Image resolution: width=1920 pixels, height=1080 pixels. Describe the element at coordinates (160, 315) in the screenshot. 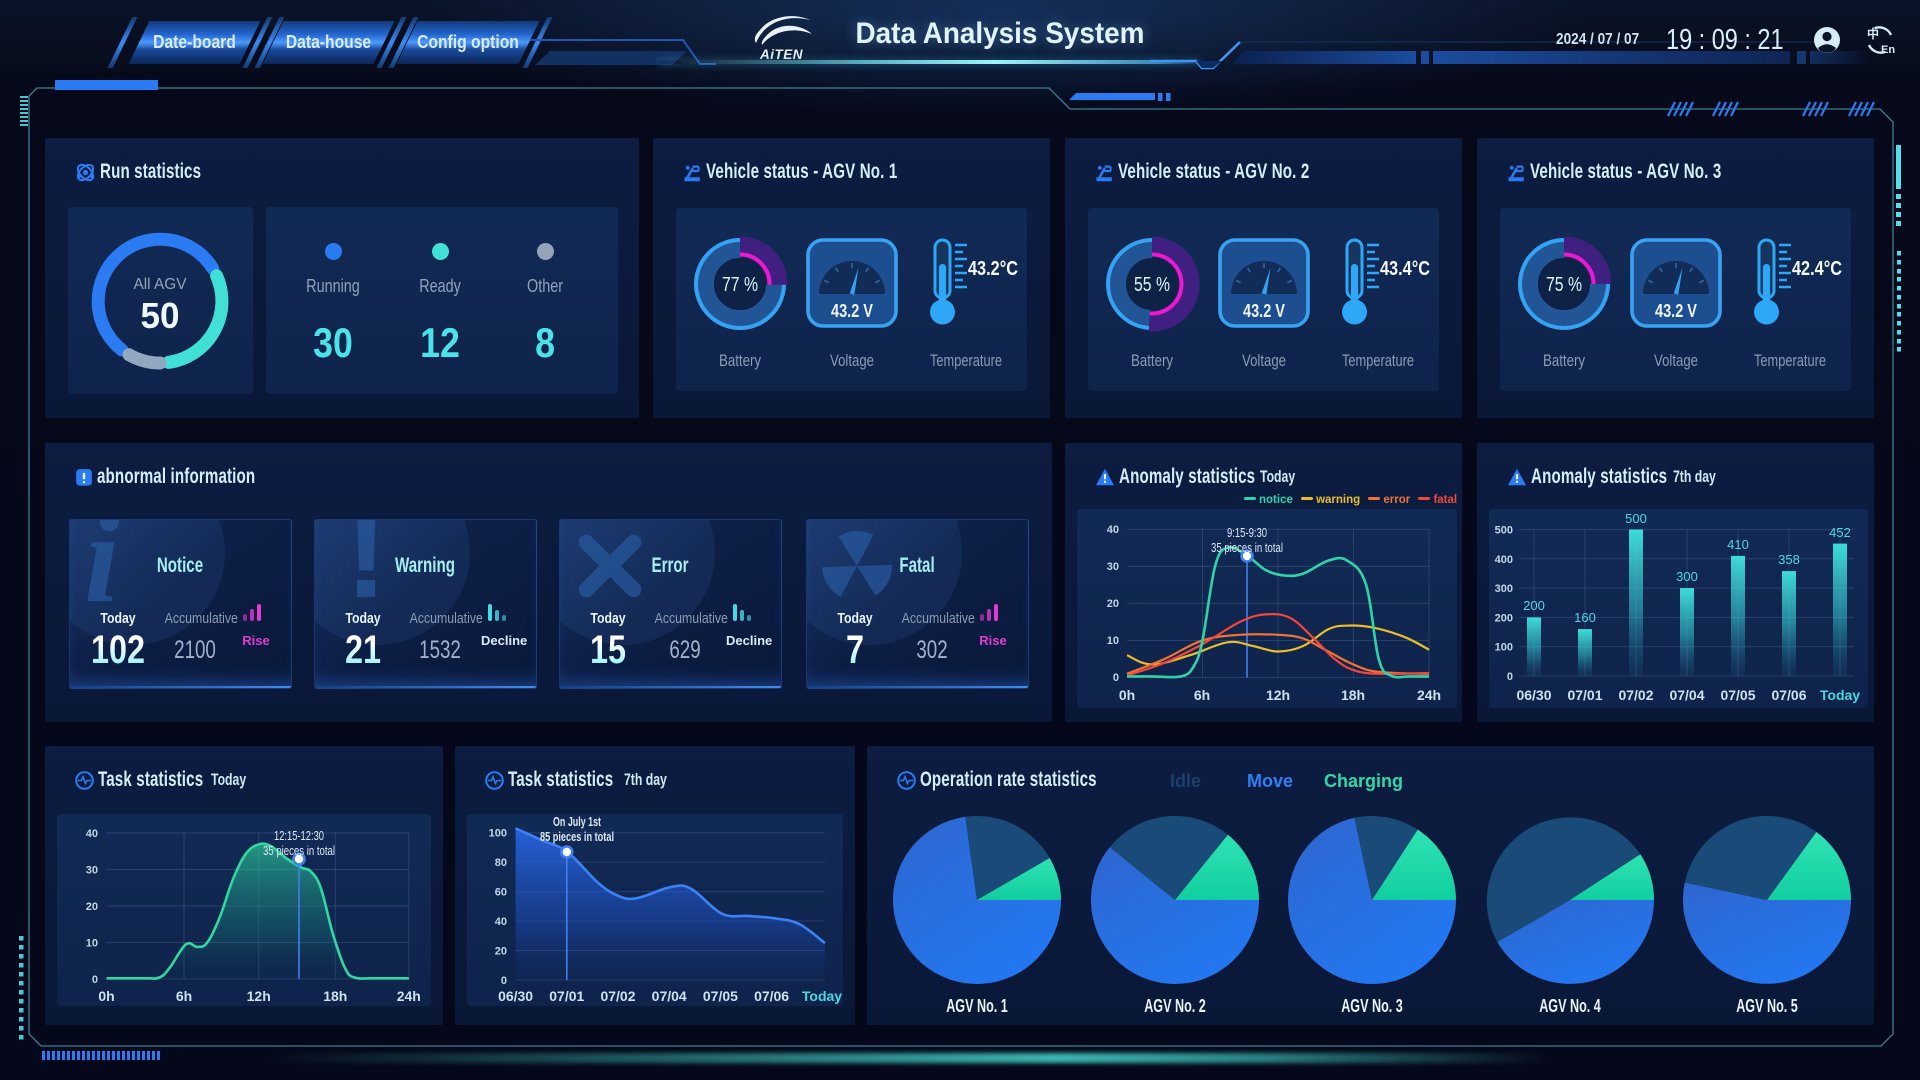

I see `svg-text: 50` at that location.